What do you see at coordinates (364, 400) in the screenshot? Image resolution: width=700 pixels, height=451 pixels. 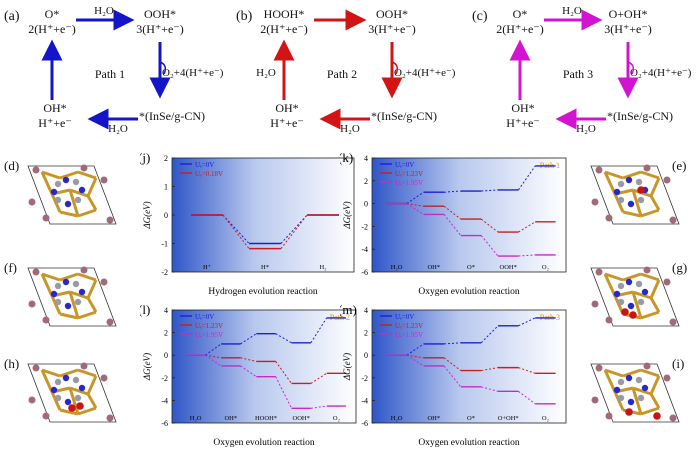 I see `y-tick-label: -4` at bounding box center [364, 400].